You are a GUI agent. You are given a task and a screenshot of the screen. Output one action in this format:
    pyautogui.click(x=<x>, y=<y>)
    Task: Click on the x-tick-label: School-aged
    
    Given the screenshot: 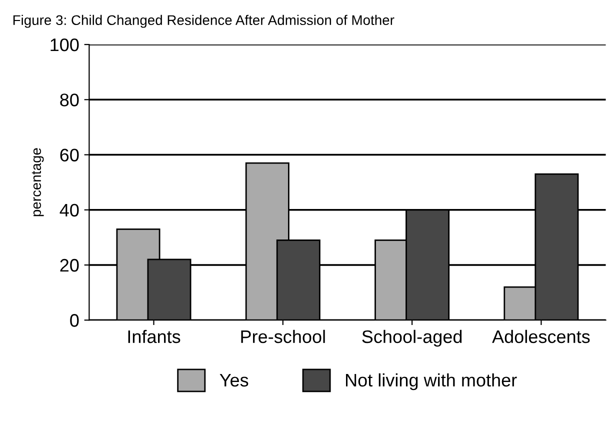 What is the action you would take?
    pyautogui.click(x=412, y=338)
    